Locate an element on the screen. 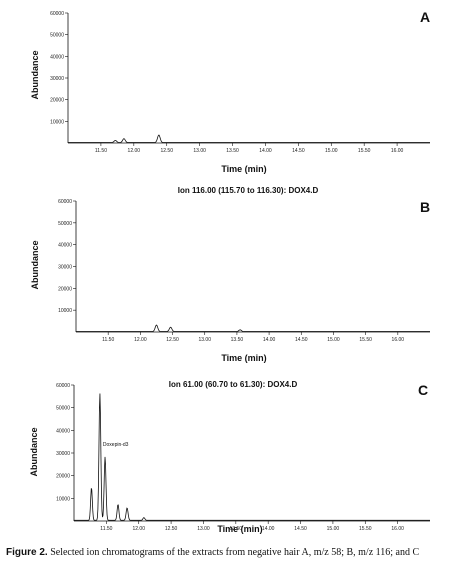 The width and height of the screenshot is (474, 565). peak-annotation: Doxepin-d3 is located at coordinates (116, 445).